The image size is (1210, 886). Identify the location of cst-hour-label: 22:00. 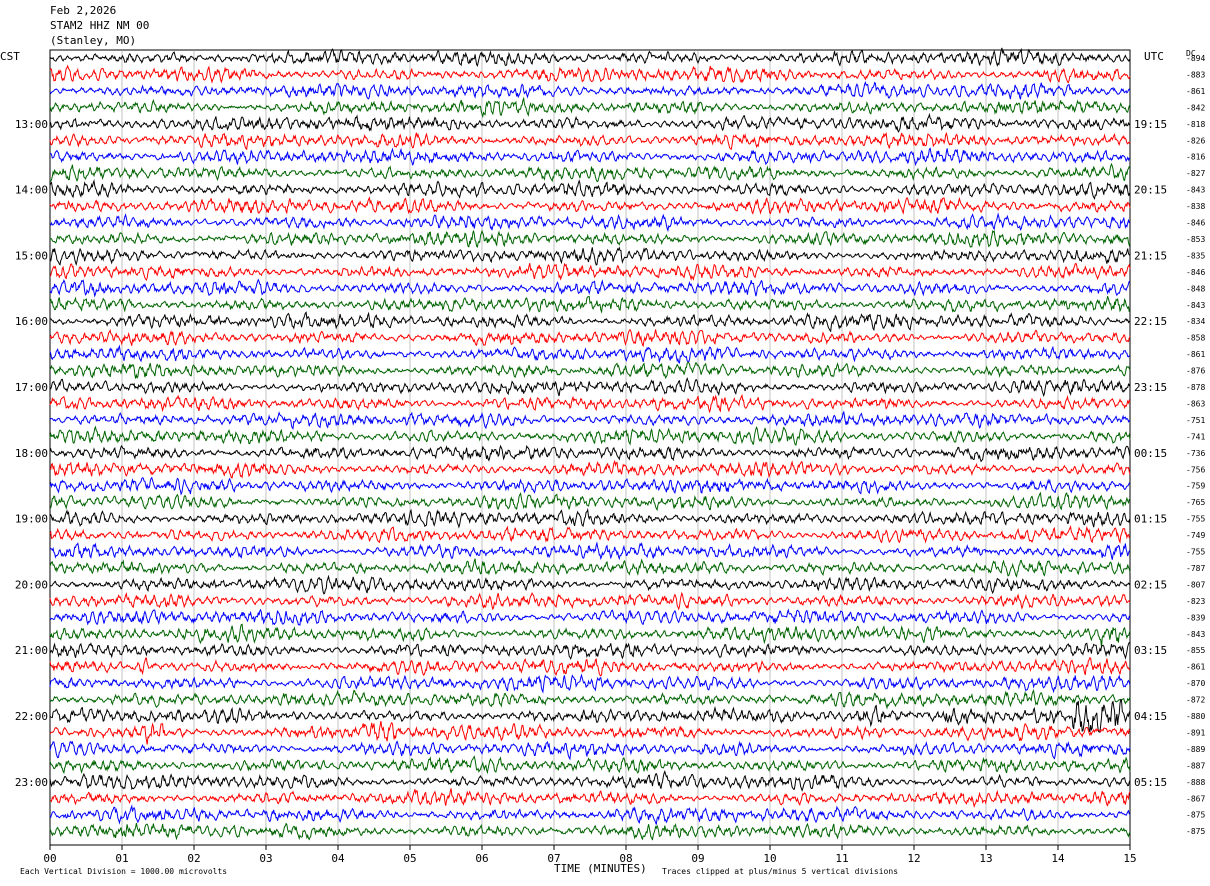
(31, 716).